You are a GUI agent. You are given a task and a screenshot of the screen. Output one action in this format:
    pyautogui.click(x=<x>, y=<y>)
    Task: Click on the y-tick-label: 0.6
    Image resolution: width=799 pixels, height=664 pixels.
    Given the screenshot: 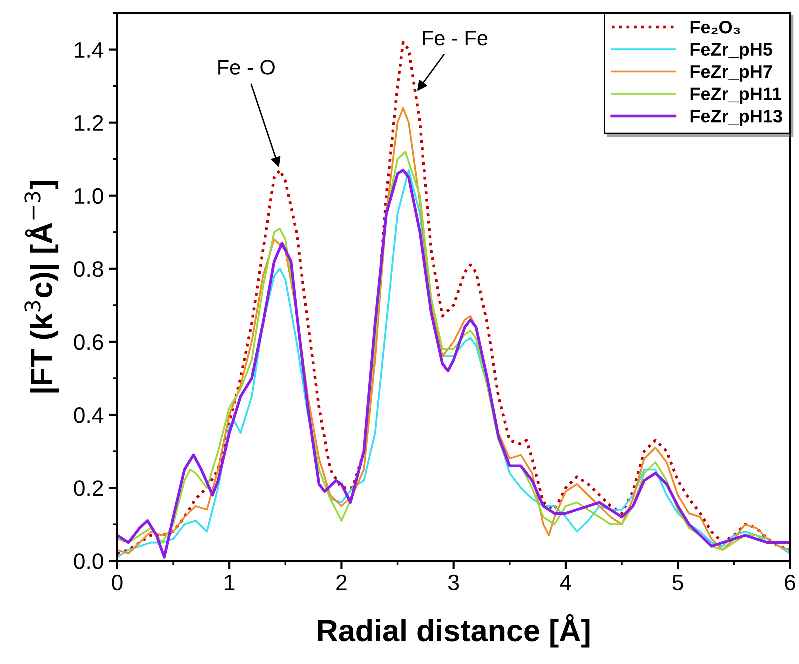 What is the action you would take?
    pyautogui.click(x=89, y=342)
    